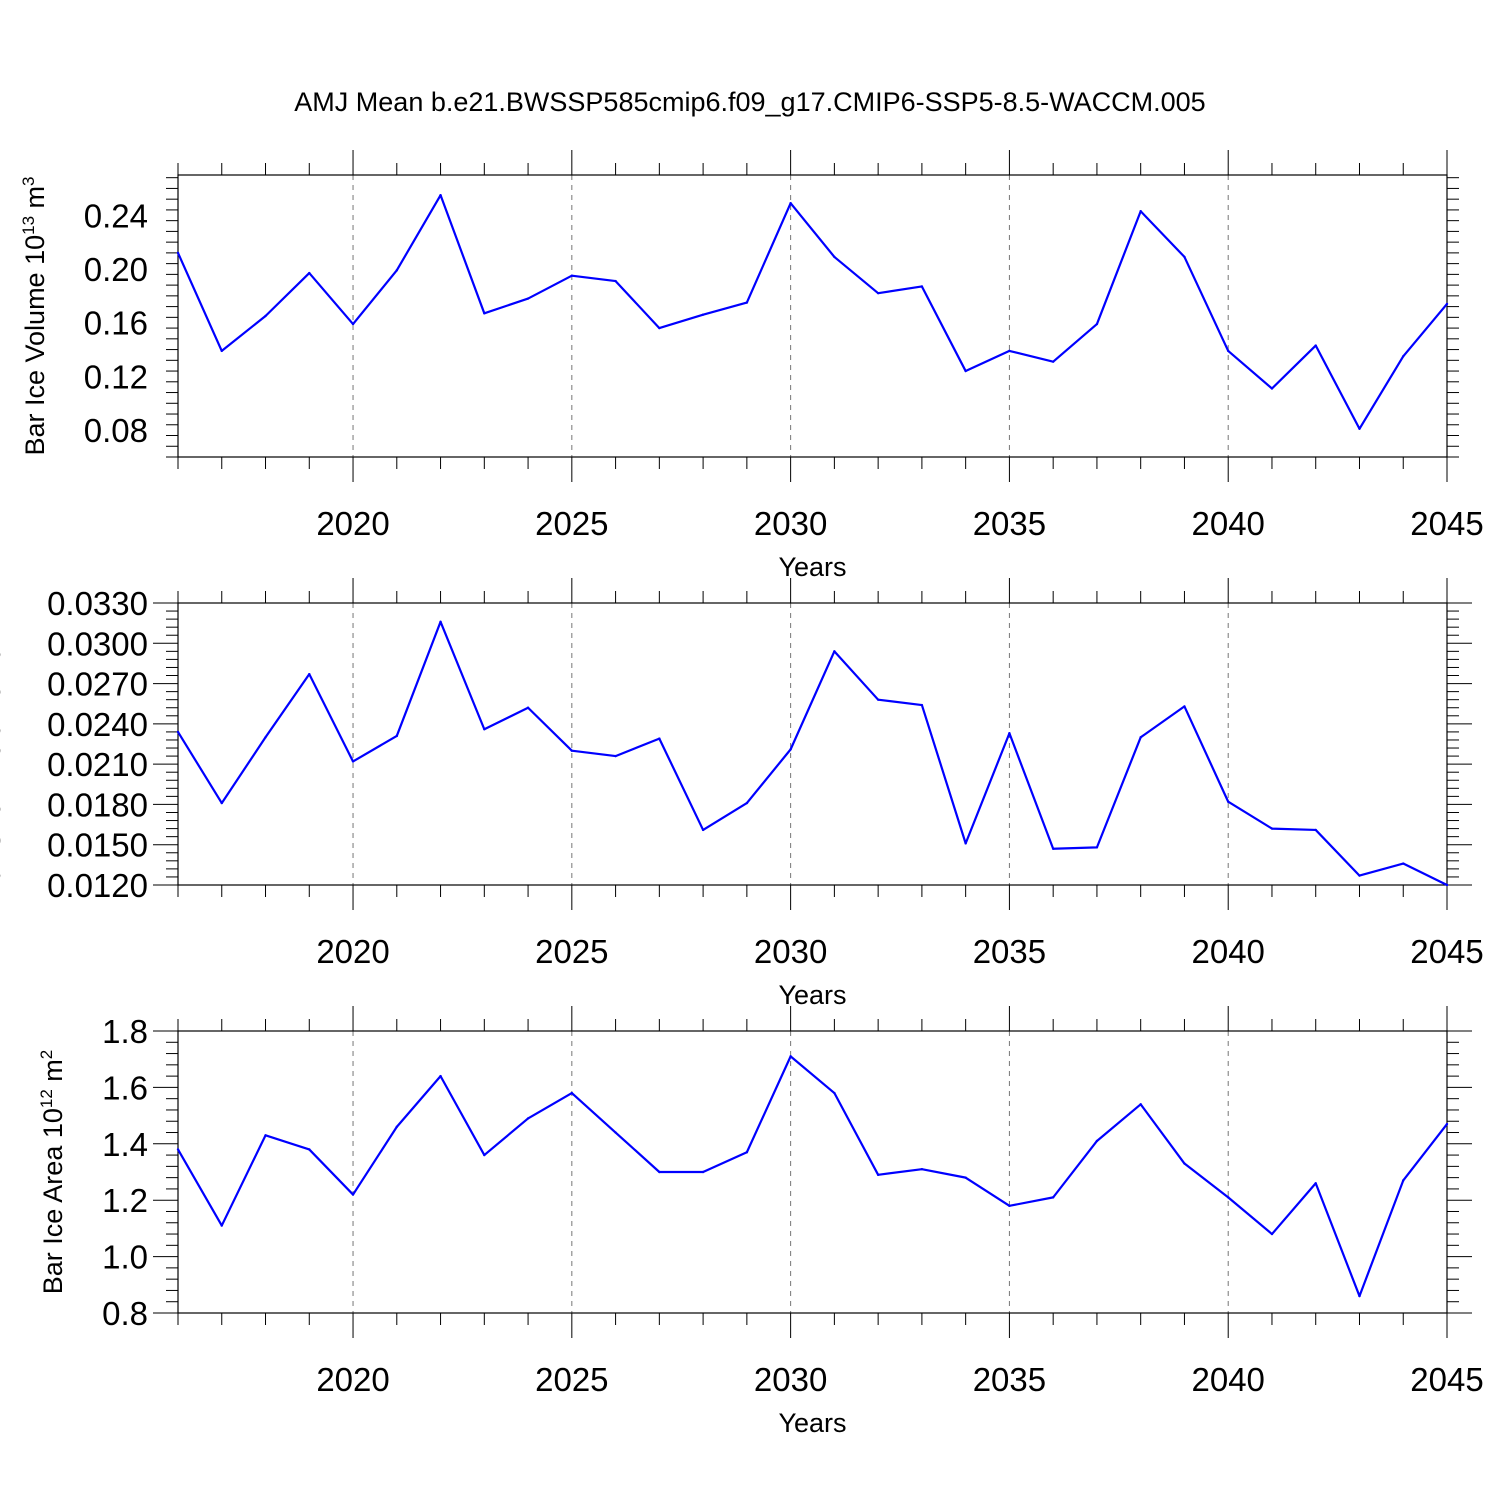  What do you see at coordinates (812, 567) in the screenshot?
I see `x-axis-title: Years` at bounding box center [812, 567].